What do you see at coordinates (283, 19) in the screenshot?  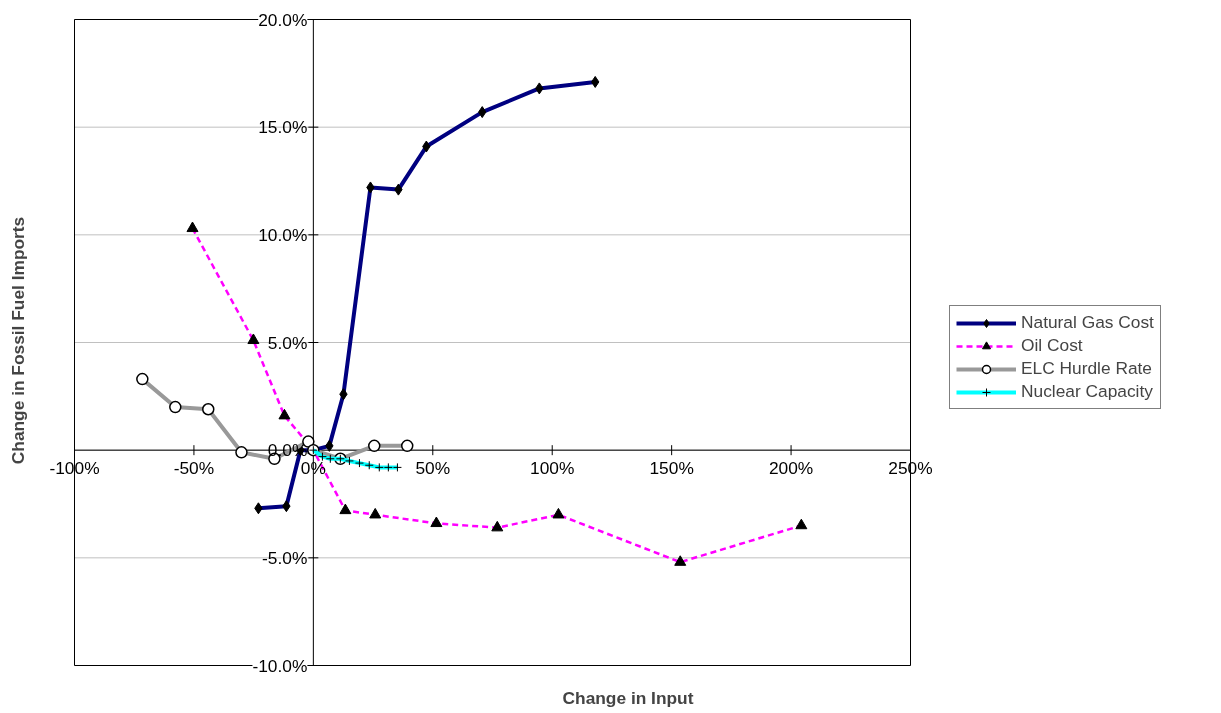 I see `y-tick-label: 20.0%` at bounding box center [283, 19].